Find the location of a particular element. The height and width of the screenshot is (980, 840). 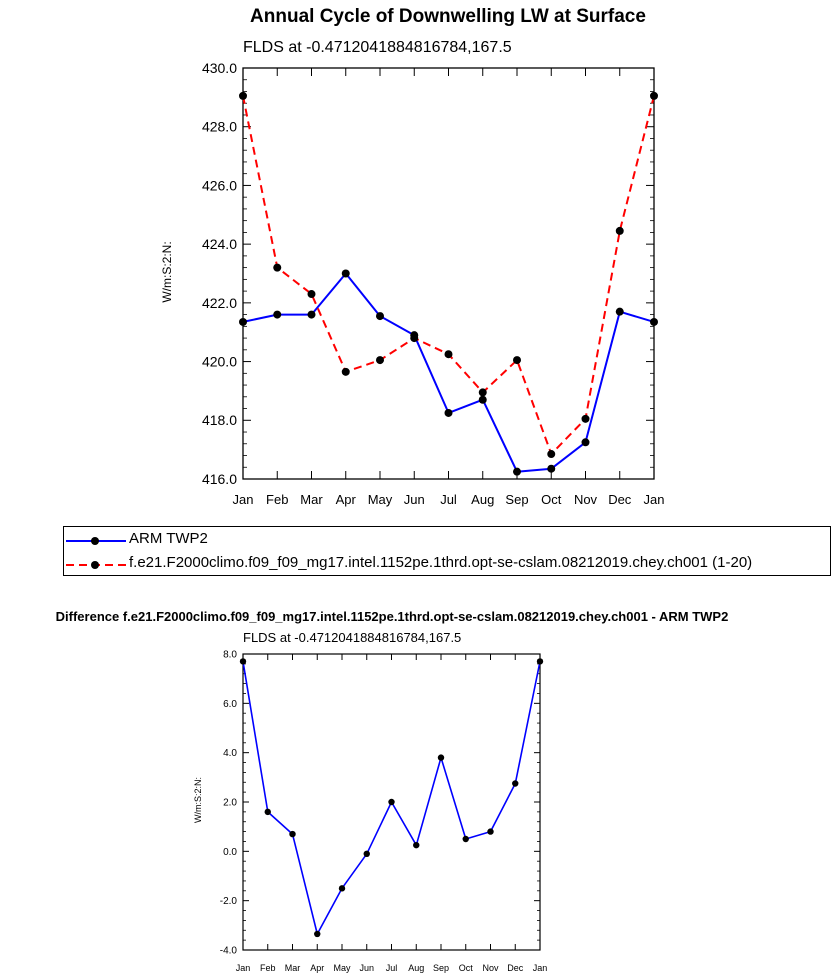

y-tick-label: 418.0 is located at coordinates (219, 420).